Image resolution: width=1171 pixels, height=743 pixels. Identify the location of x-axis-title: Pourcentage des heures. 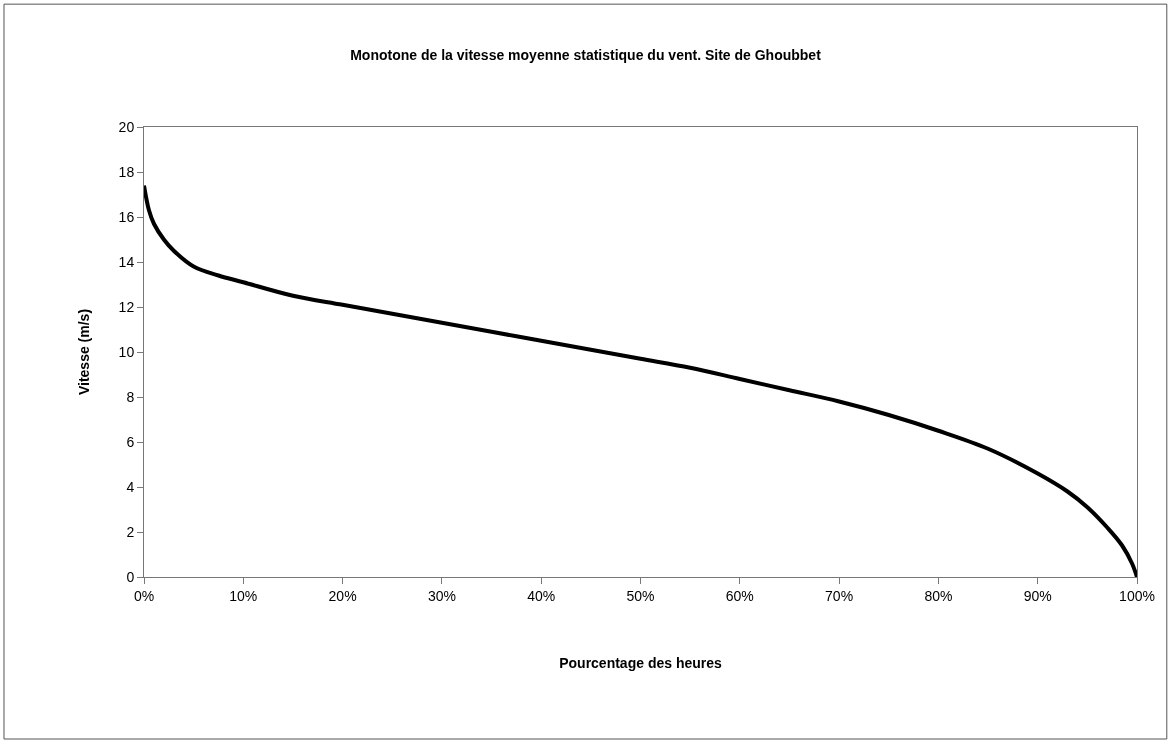
(641, 663).